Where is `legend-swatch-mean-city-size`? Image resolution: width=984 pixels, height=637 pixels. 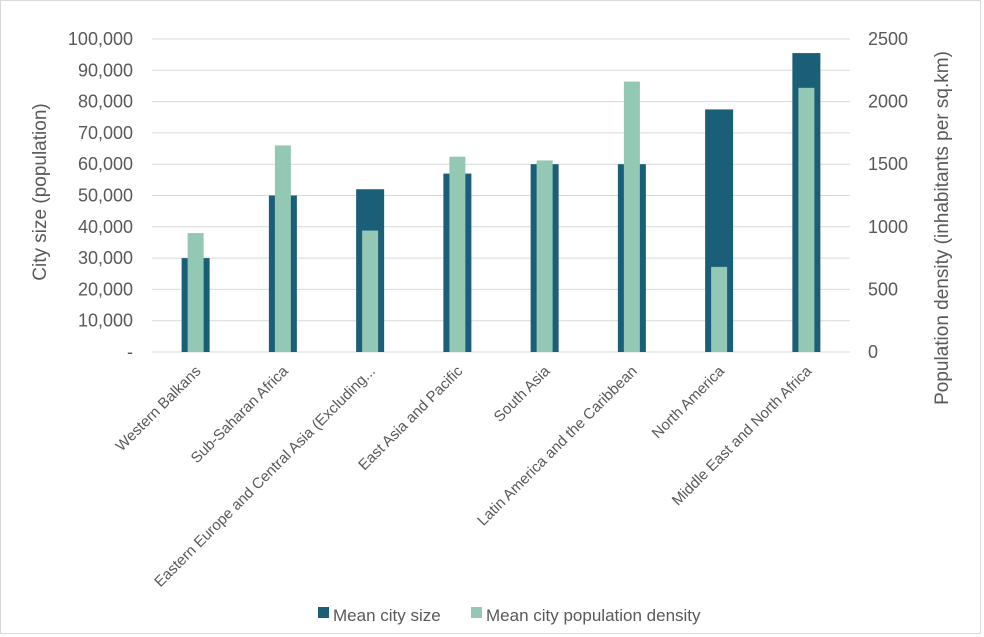
legend-swatch-mean-city-size is located at coordinates (323, 612).